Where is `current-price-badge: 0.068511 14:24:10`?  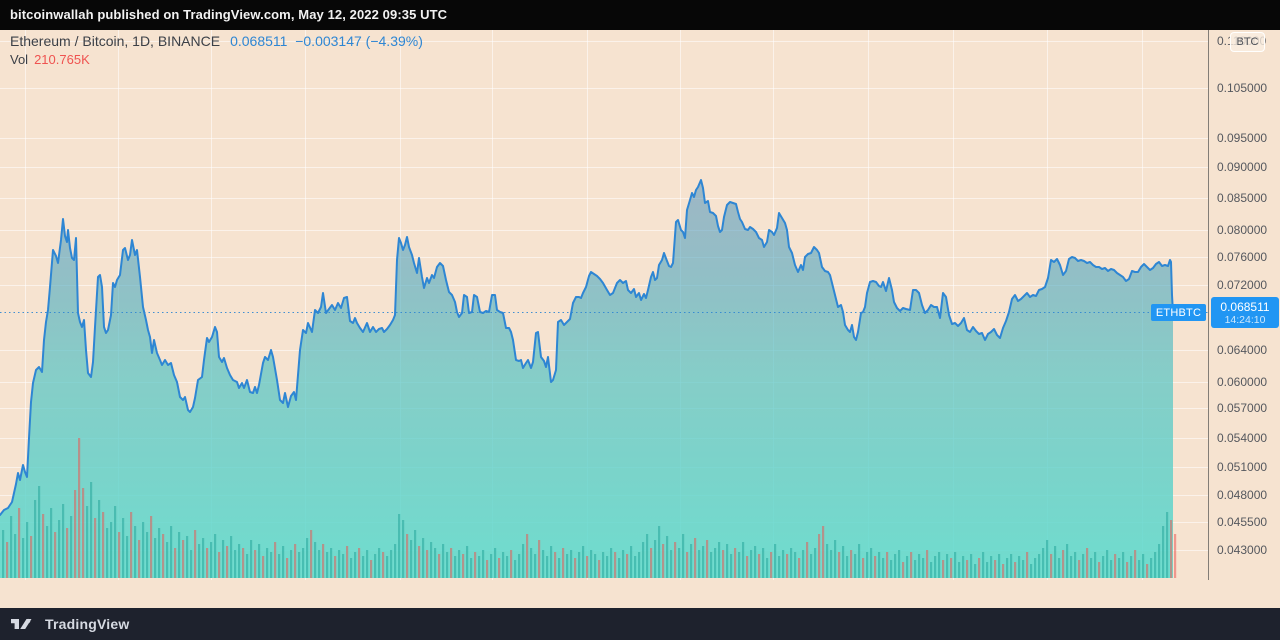 current-price-badge: 0.068511 14:24:10 is located at coordinates (1245, 312).